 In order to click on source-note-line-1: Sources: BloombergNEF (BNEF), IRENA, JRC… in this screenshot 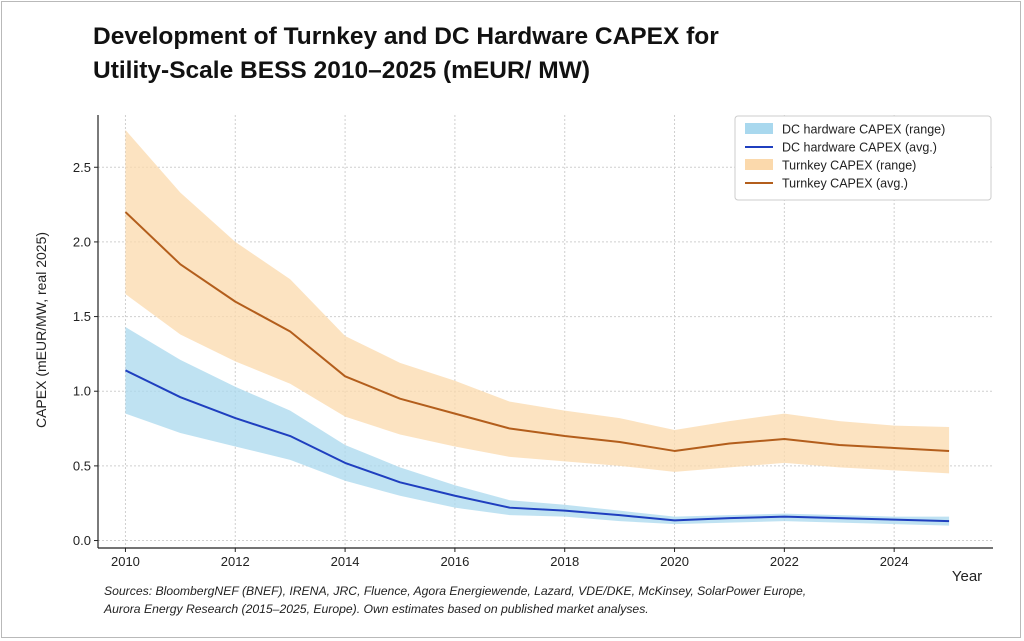, I will do `click(455, 591)`.